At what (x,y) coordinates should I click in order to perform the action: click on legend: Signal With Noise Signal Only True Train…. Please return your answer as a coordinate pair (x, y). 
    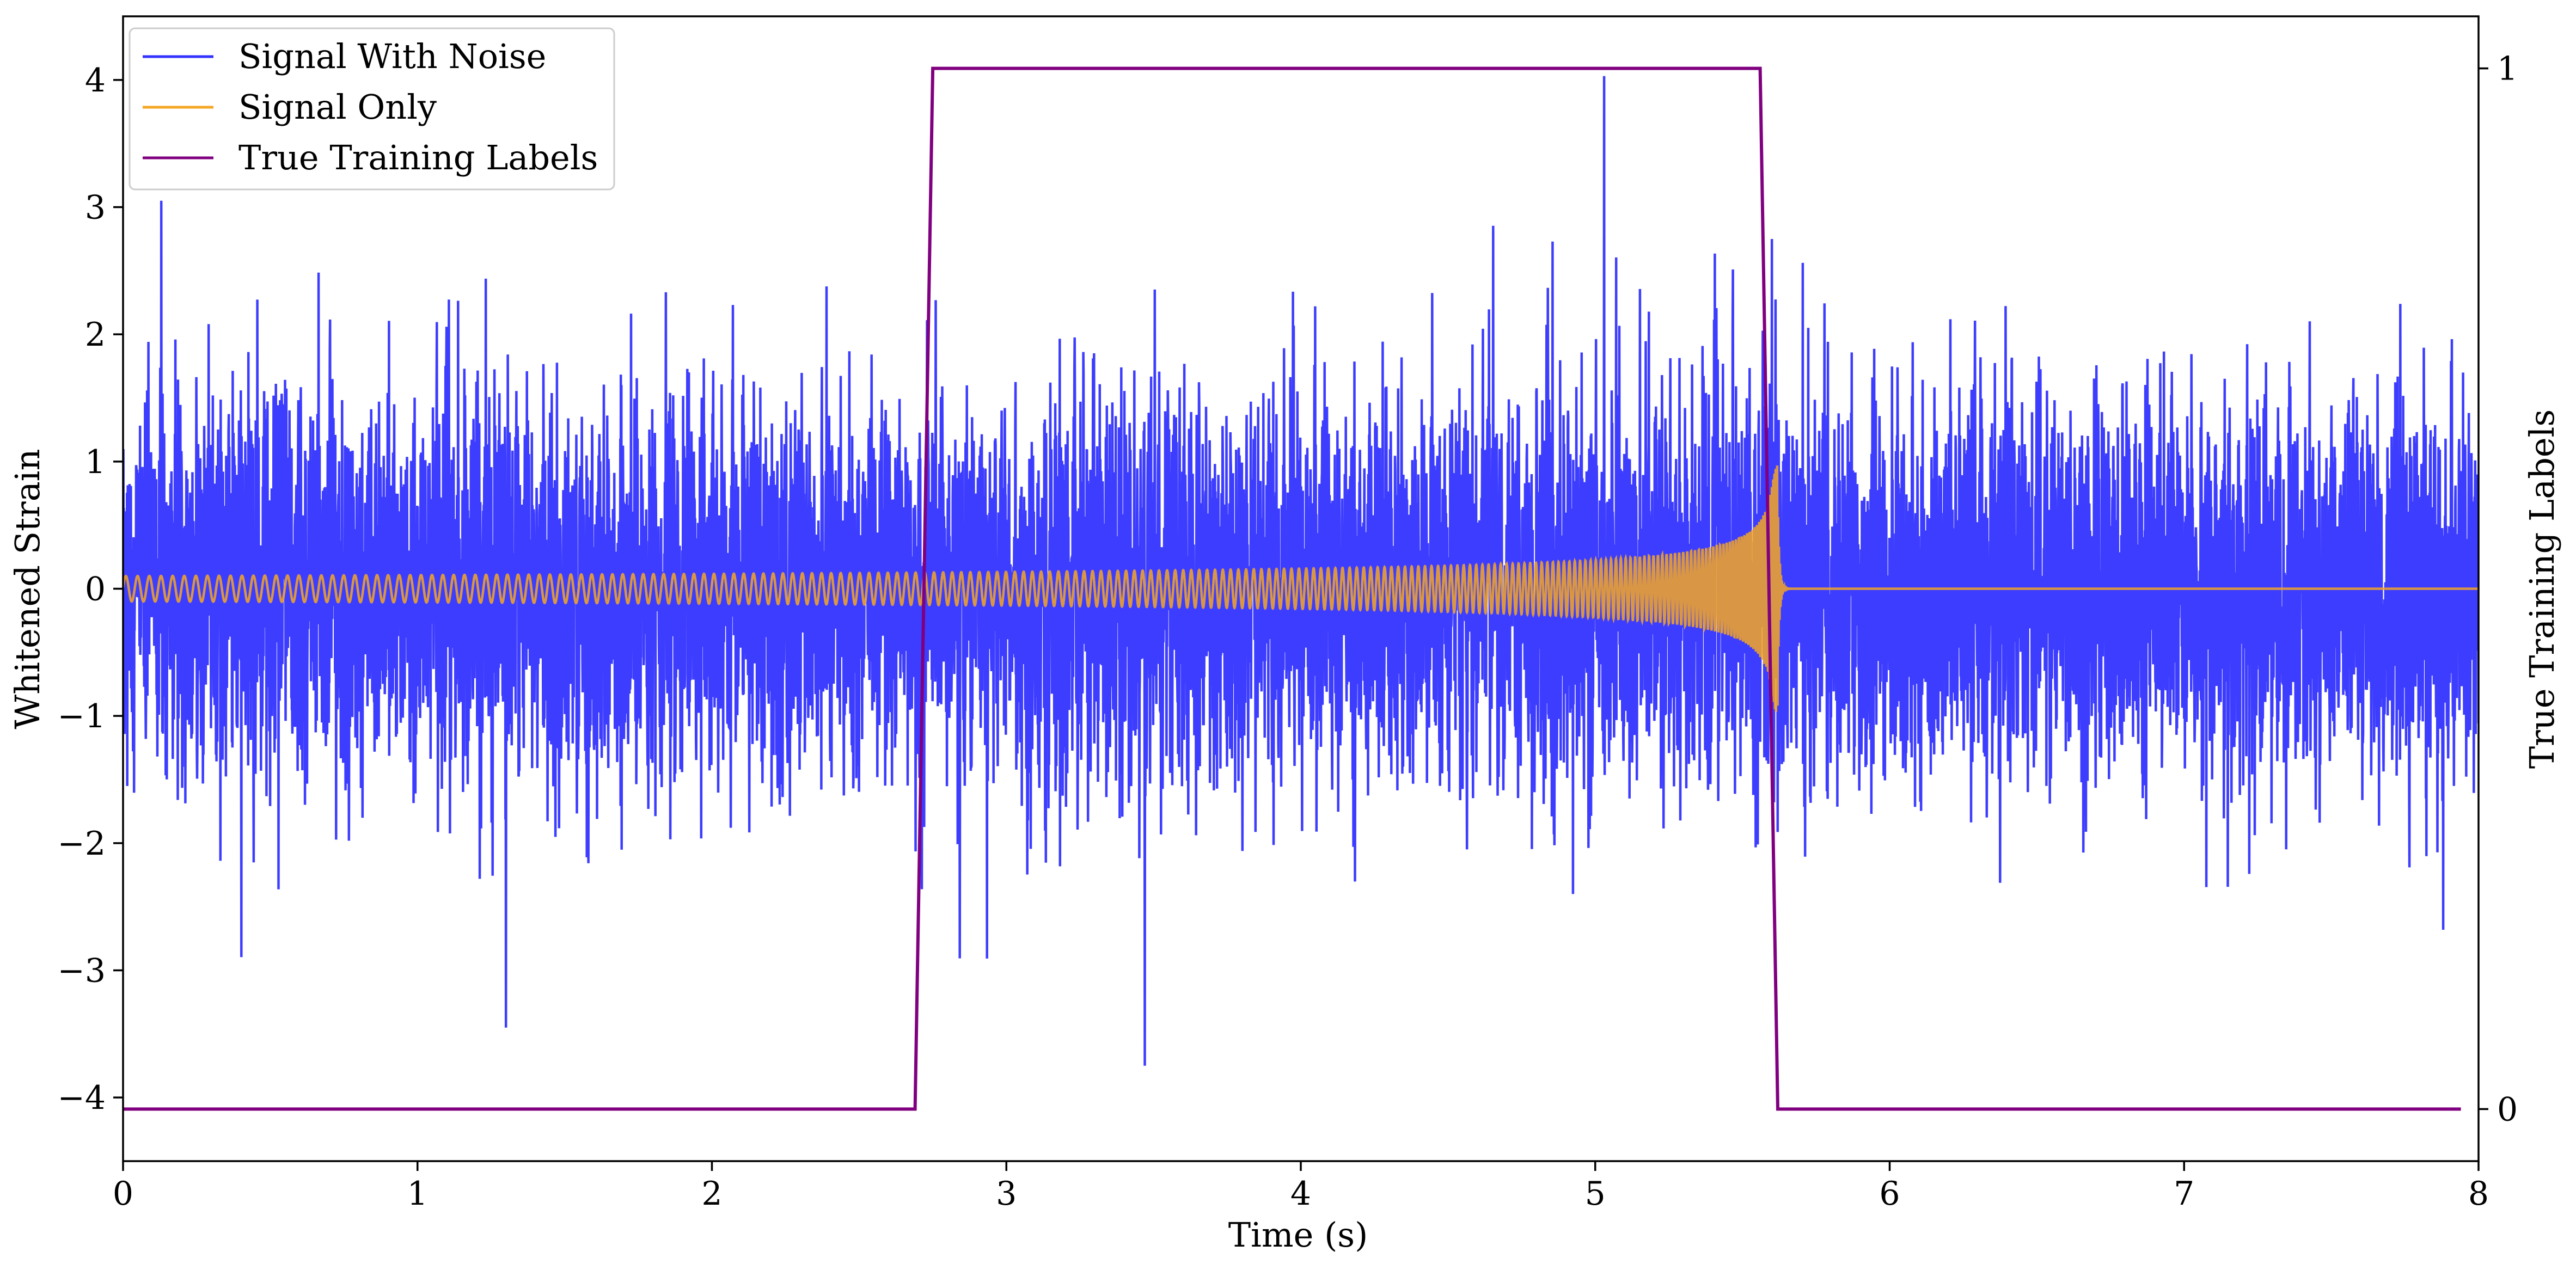
    Looking at the image, I should click on (372, 109).